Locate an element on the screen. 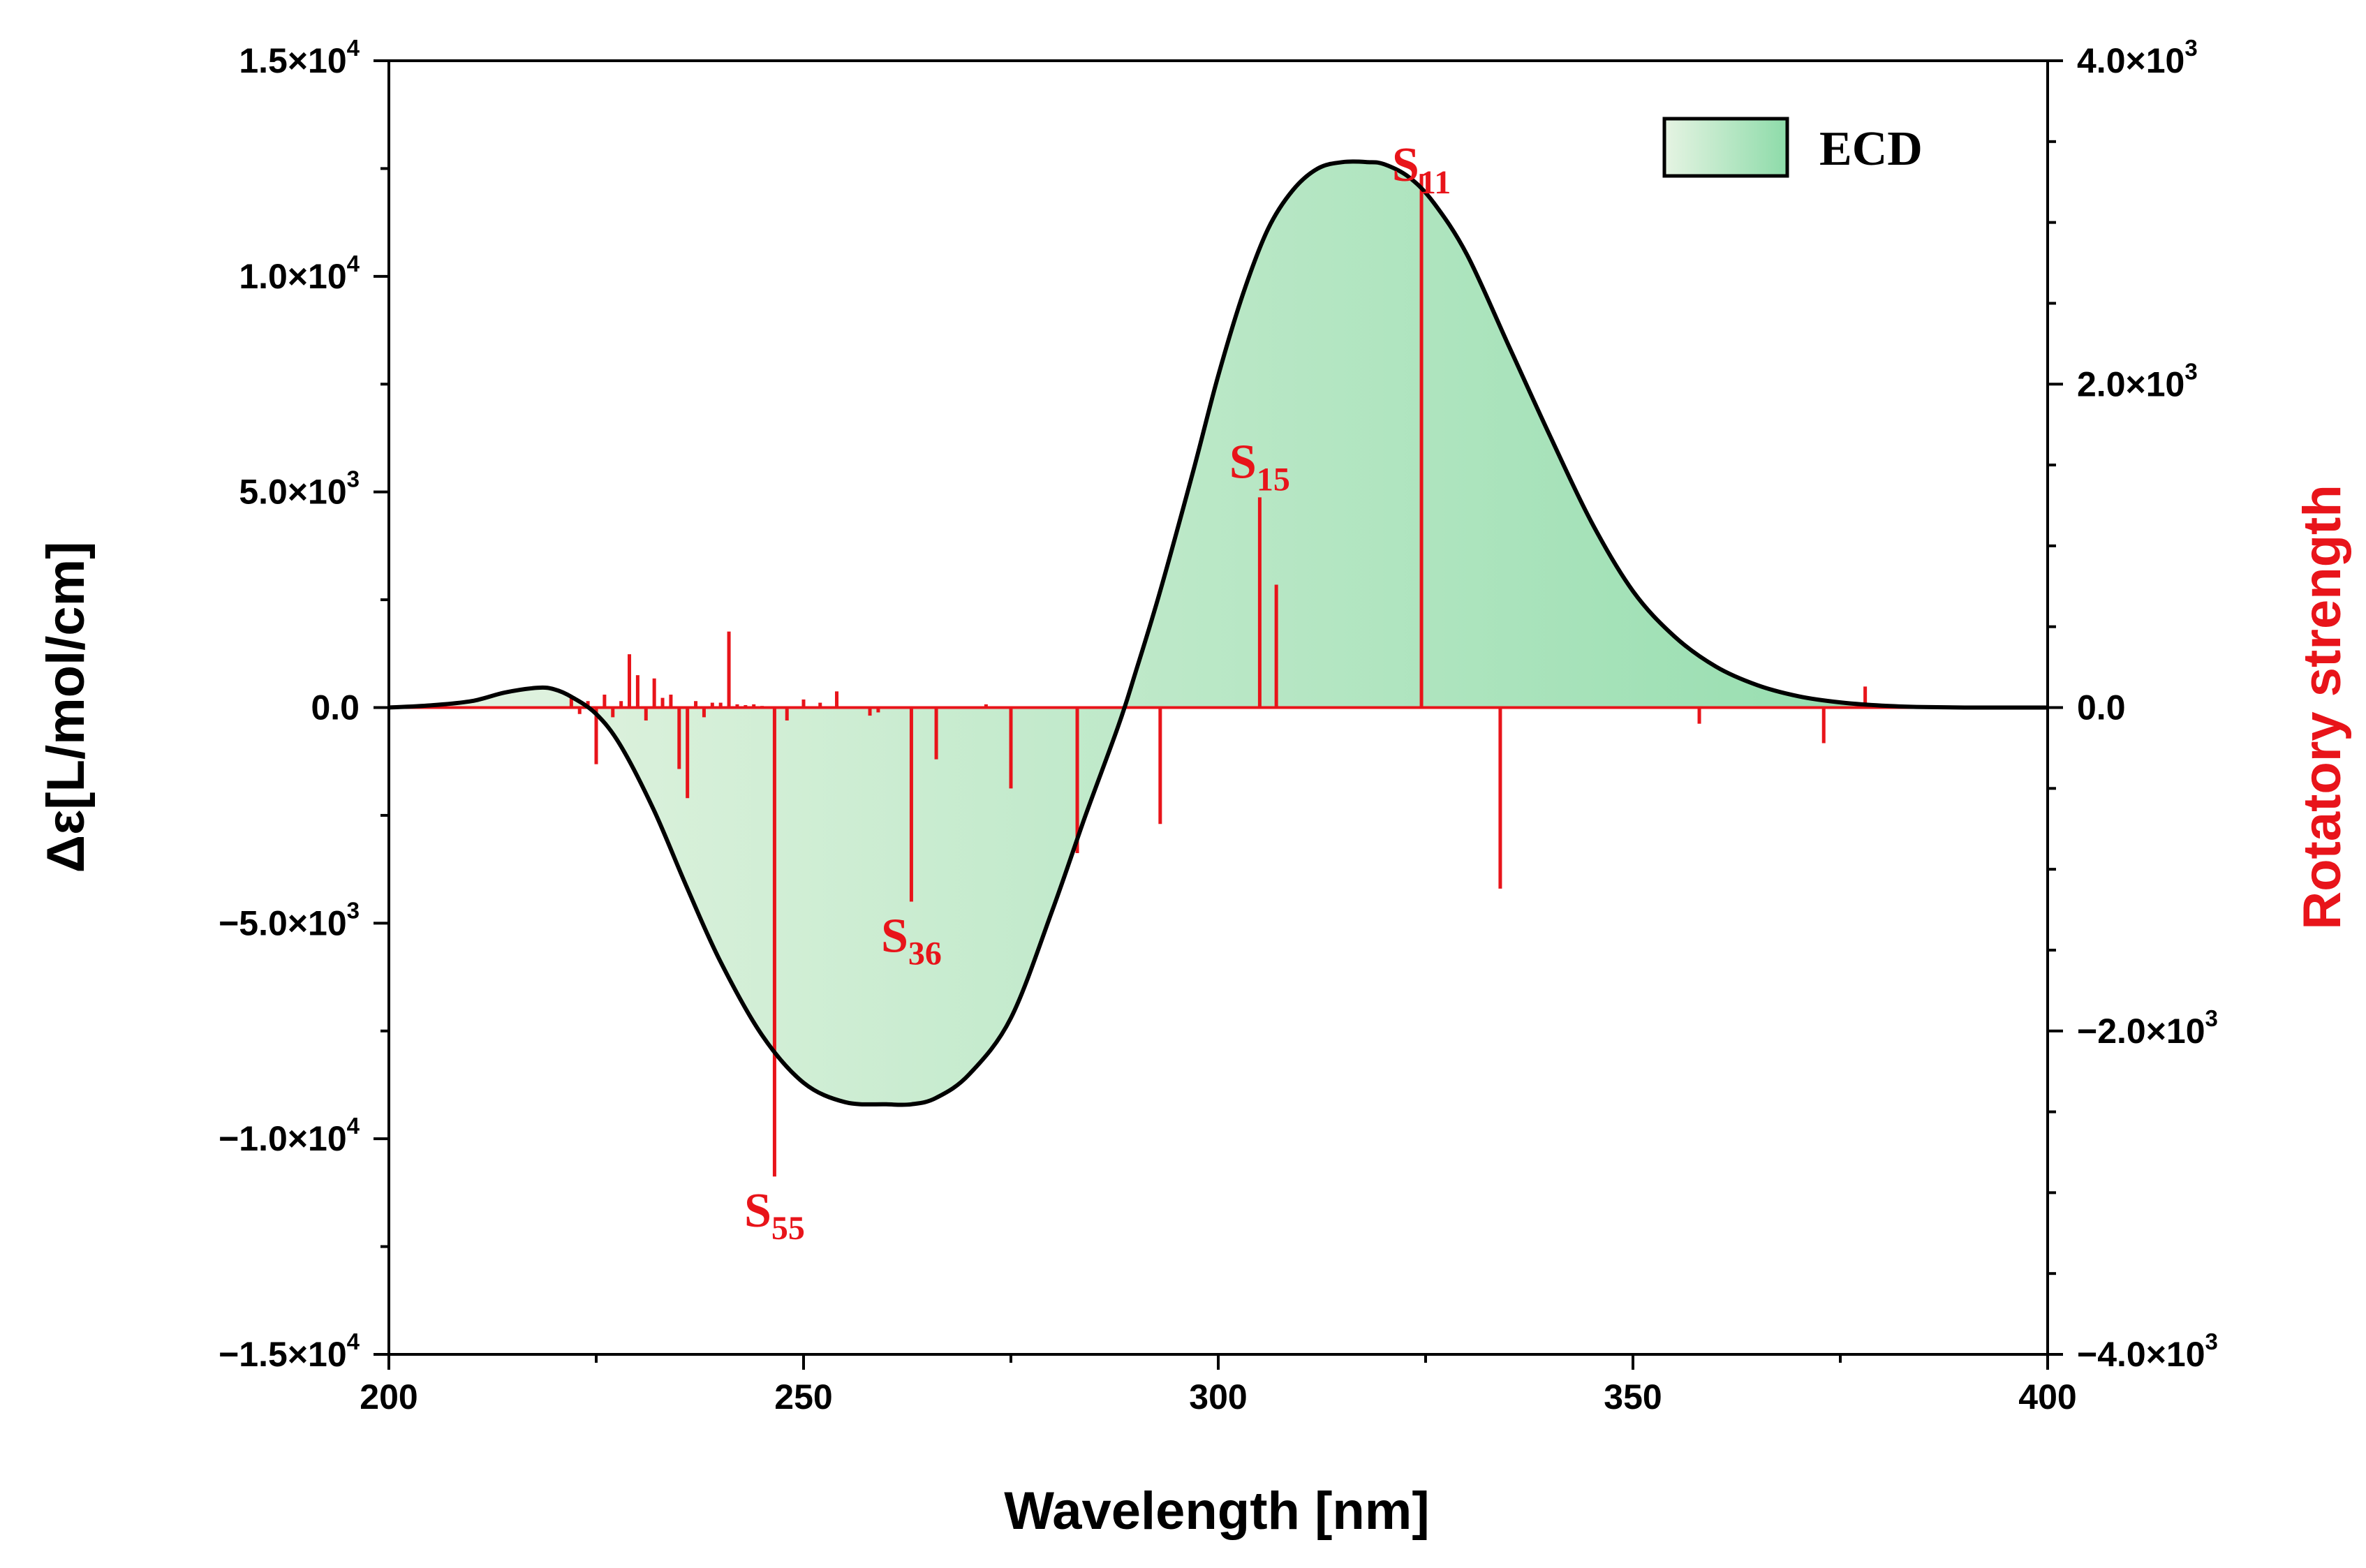 The height and width of the screenshot is (1568, 2366). right-axis-title: Rotatory strength is located at coordinates (2322, 708).